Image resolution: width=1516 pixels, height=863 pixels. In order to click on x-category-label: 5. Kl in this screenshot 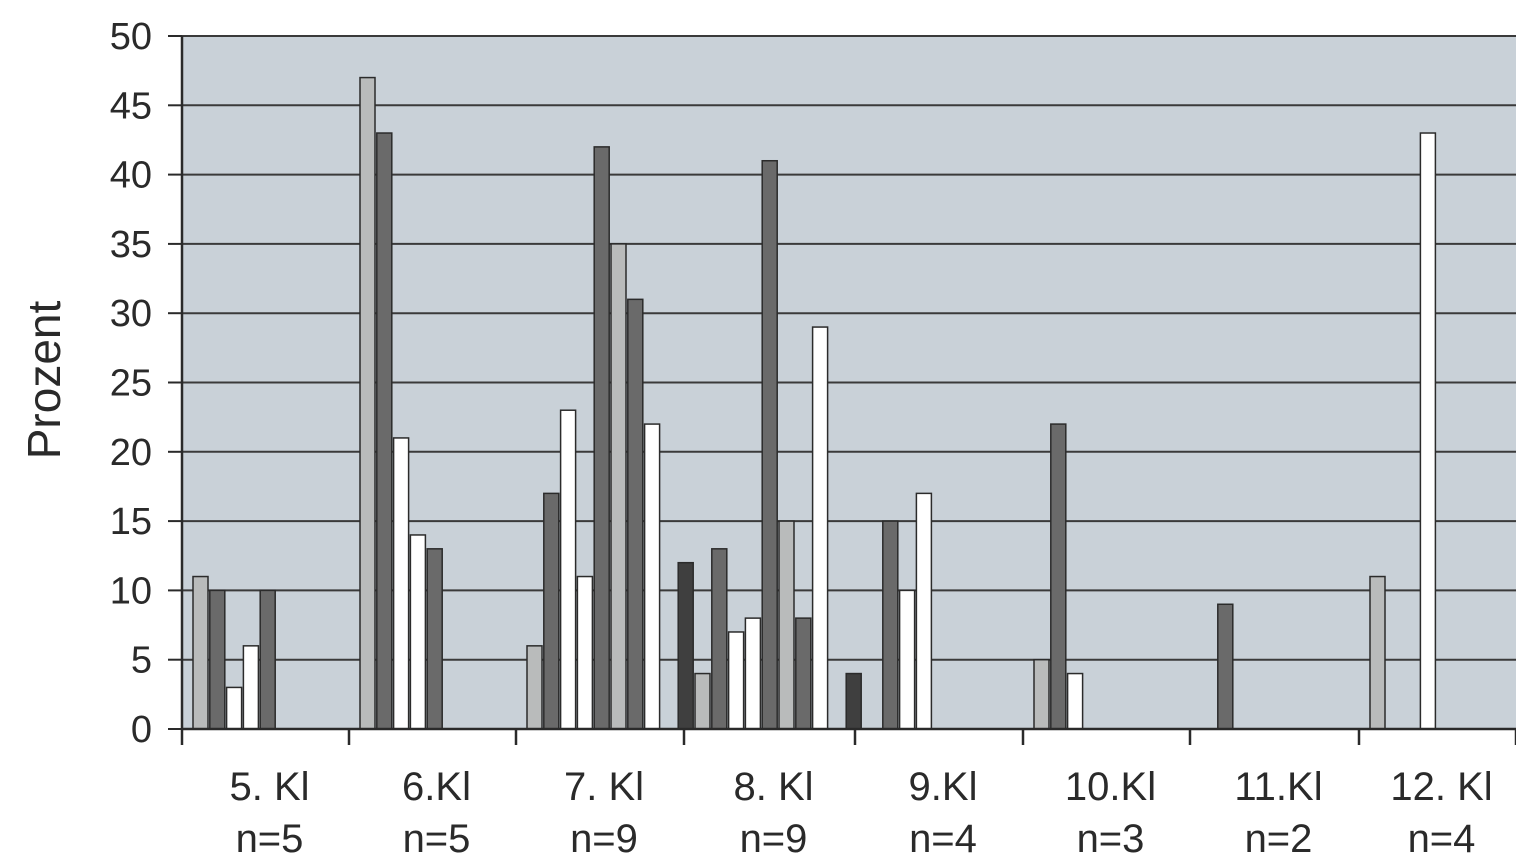, I will do `click(269, 787)`.